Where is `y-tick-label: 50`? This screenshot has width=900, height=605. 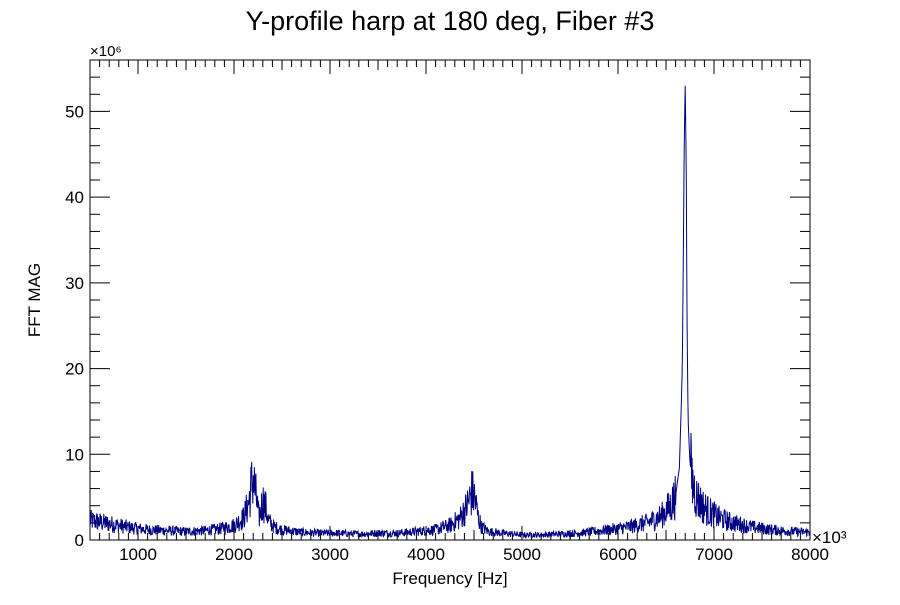
y-tick-label: 50 is located at coordinates (74, 111).